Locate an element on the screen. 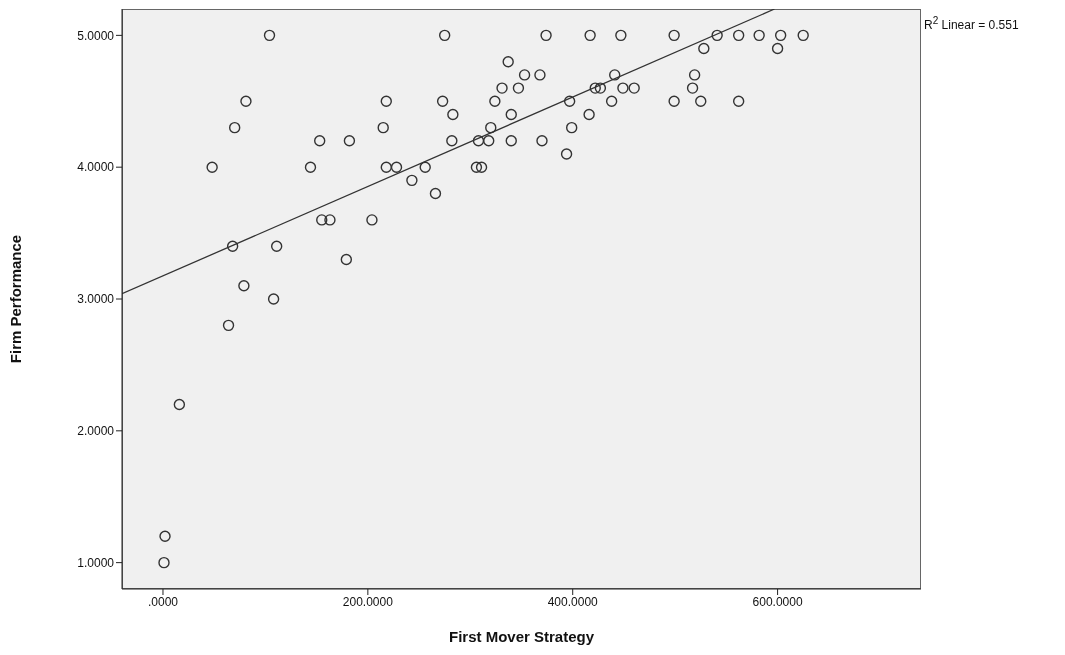 The width and height of the screenshot is (1065, 655). y-tick-label: 4.0000 is located at coordinates (96, 167).